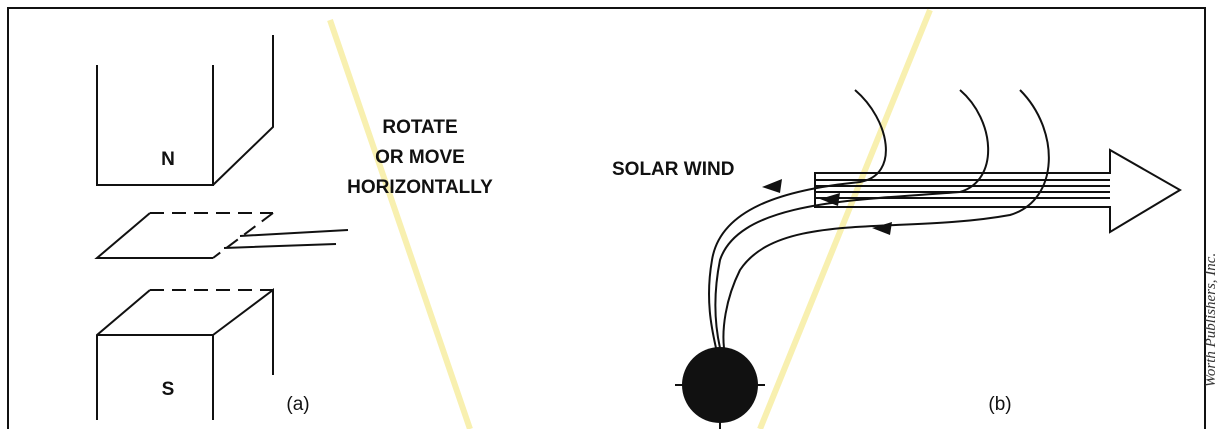 The height and width of the screenshot is (429, 1223). Describe the element at coordinates (720, 388) in the screenshot. I see `earth` at that location.